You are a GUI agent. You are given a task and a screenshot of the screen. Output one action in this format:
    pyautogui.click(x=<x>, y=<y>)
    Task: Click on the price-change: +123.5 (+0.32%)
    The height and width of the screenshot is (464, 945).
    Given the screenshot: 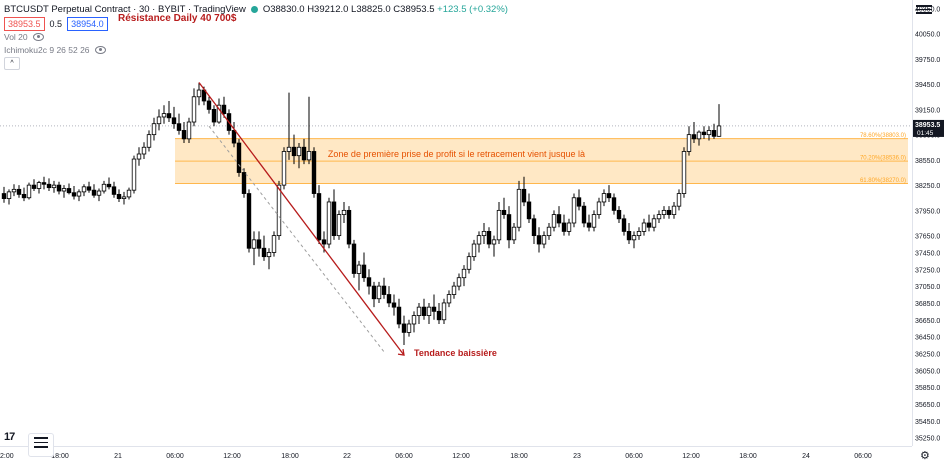 What is the action you would take?
    pyautogui.click(x=472, y=9)
    